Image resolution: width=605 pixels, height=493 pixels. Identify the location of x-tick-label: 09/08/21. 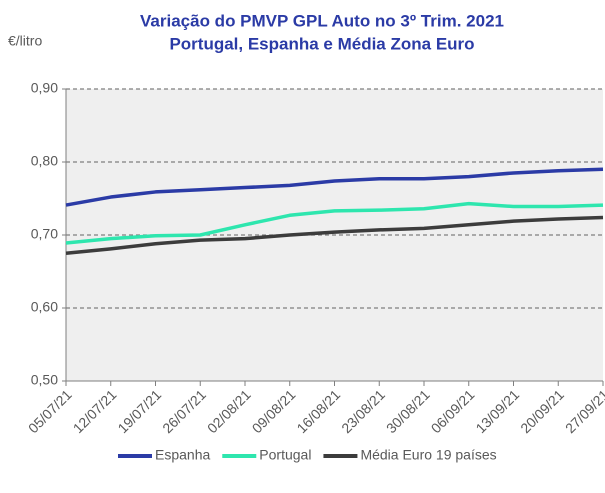
(274, 411).